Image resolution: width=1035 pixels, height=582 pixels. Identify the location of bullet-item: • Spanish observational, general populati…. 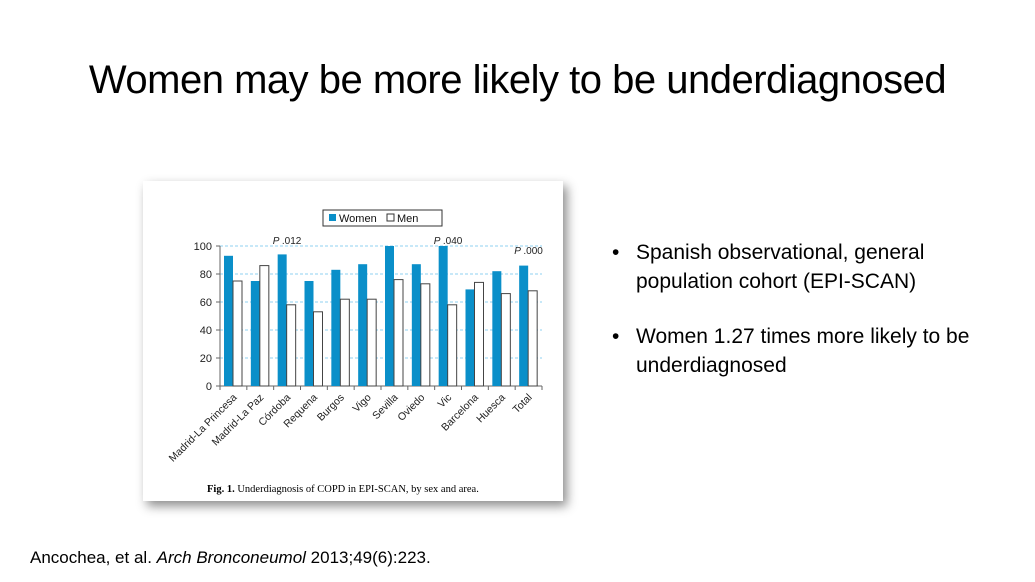
(802, 267).